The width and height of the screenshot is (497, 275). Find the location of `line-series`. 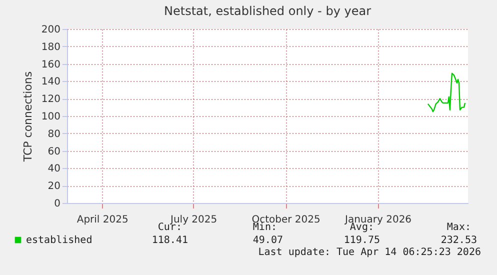

line-series is located at coordinates (446, 92).